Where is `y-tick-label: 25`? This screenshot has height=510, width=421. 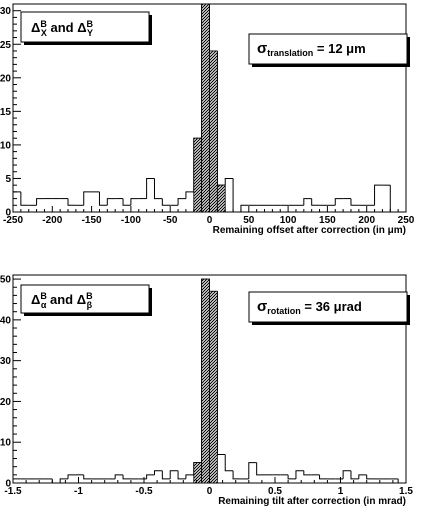 y-tick-label: 25 is located at coordinates (5, 45).